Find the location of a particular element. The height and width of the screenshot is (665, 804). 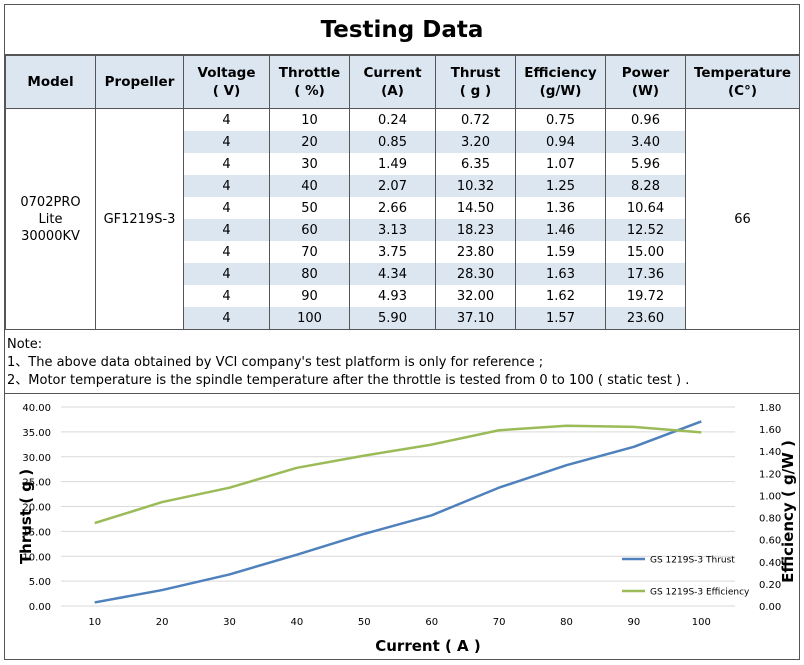

header-throttle: Throttle( %) is located at coordinates (309, 82).